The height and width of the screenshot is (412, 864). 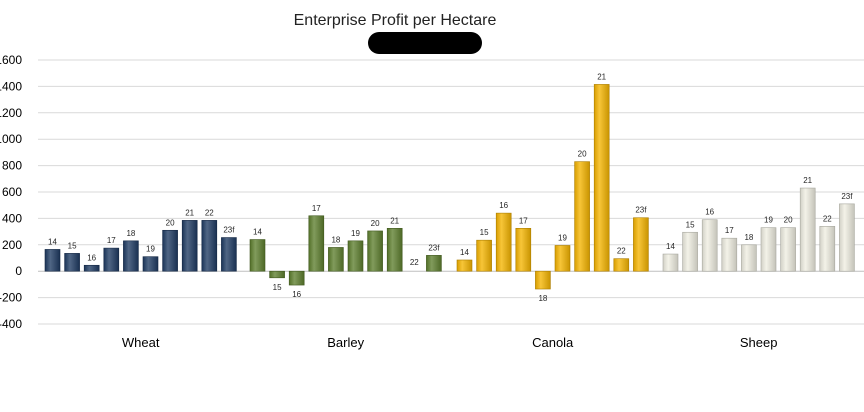 What do you see at coordinates (641, 244) in the screenshot?
I see `bar-canola-23f` at bounding box center [641, 244].